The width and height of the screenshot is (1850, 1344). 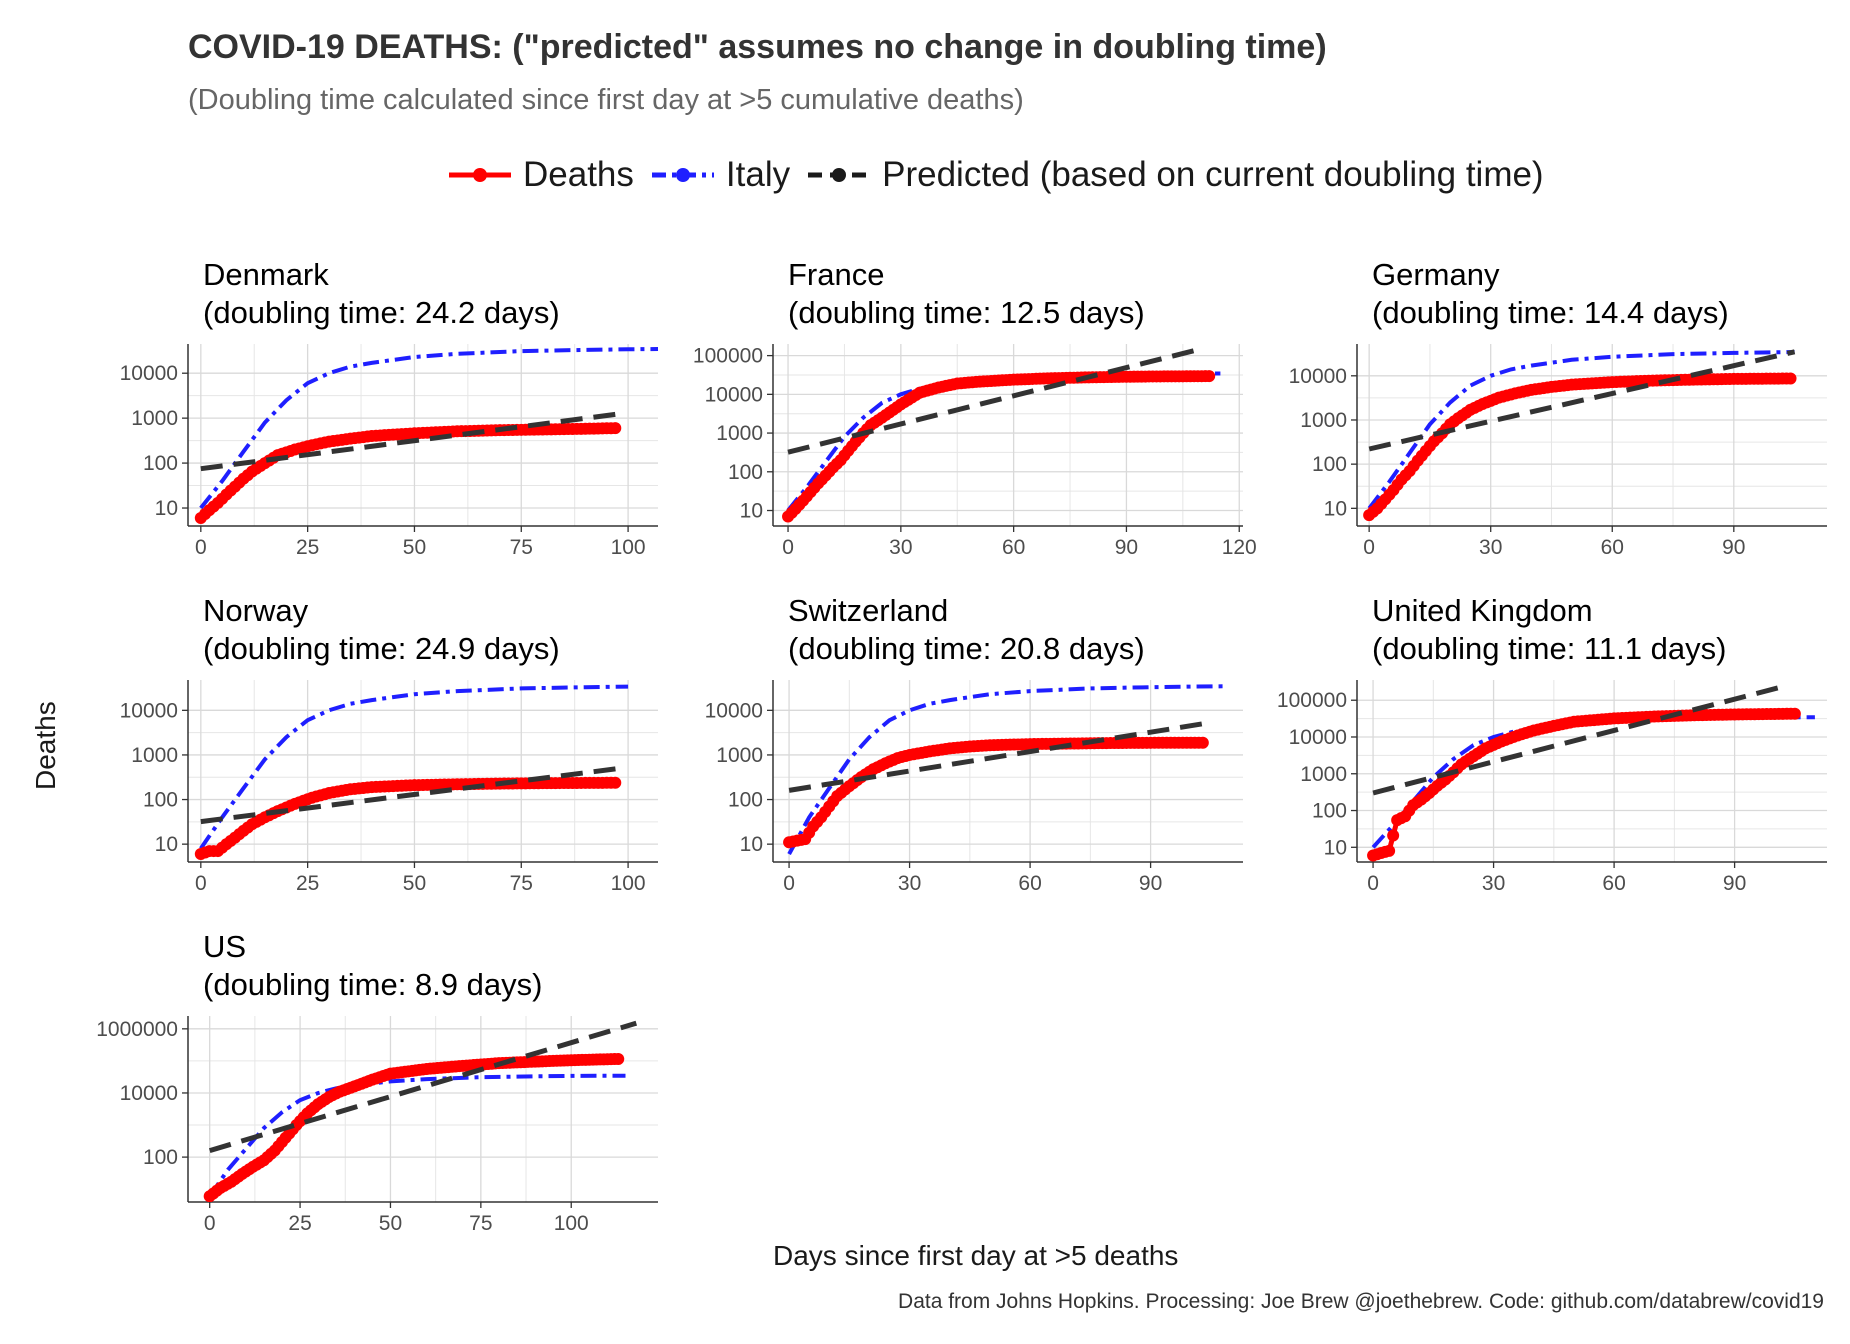 What do you see at coordinates (578, 174) in the screenshot?
I see `legend-label-deaths: Deaths` at bounding box center [578, 174].